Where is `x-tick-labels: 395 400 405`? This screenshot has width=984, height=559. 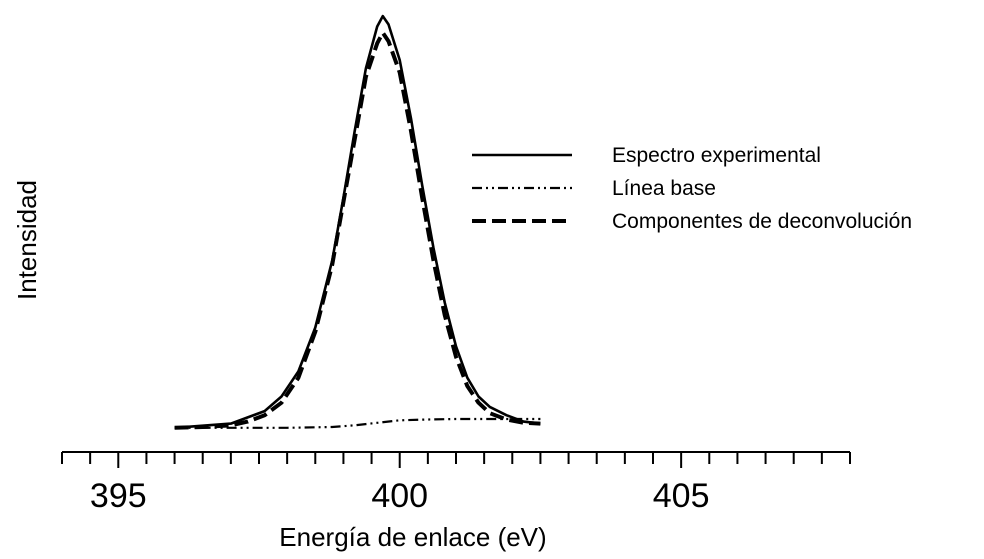 x-tick-labels: 395 400 405 is located at coordinates (400, 496).